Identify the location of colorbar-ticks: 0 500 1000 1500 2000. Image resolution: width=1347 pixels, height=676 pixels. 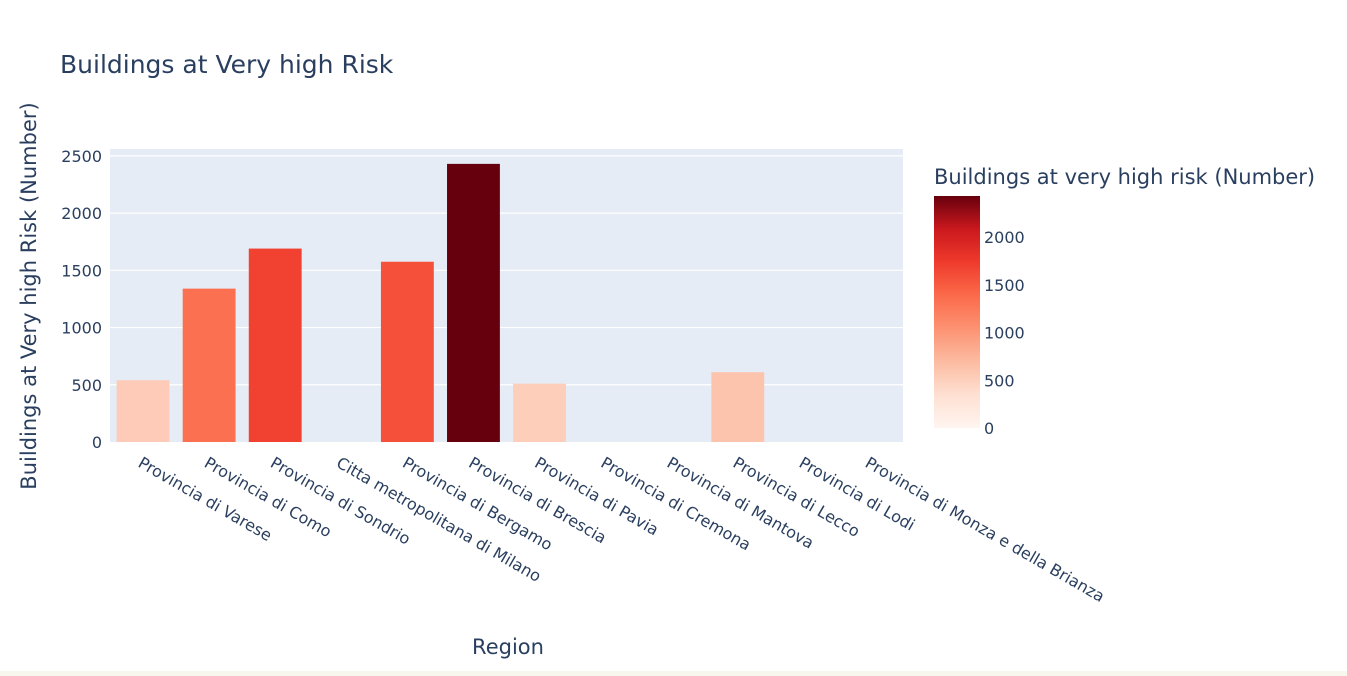
(1004, 333).